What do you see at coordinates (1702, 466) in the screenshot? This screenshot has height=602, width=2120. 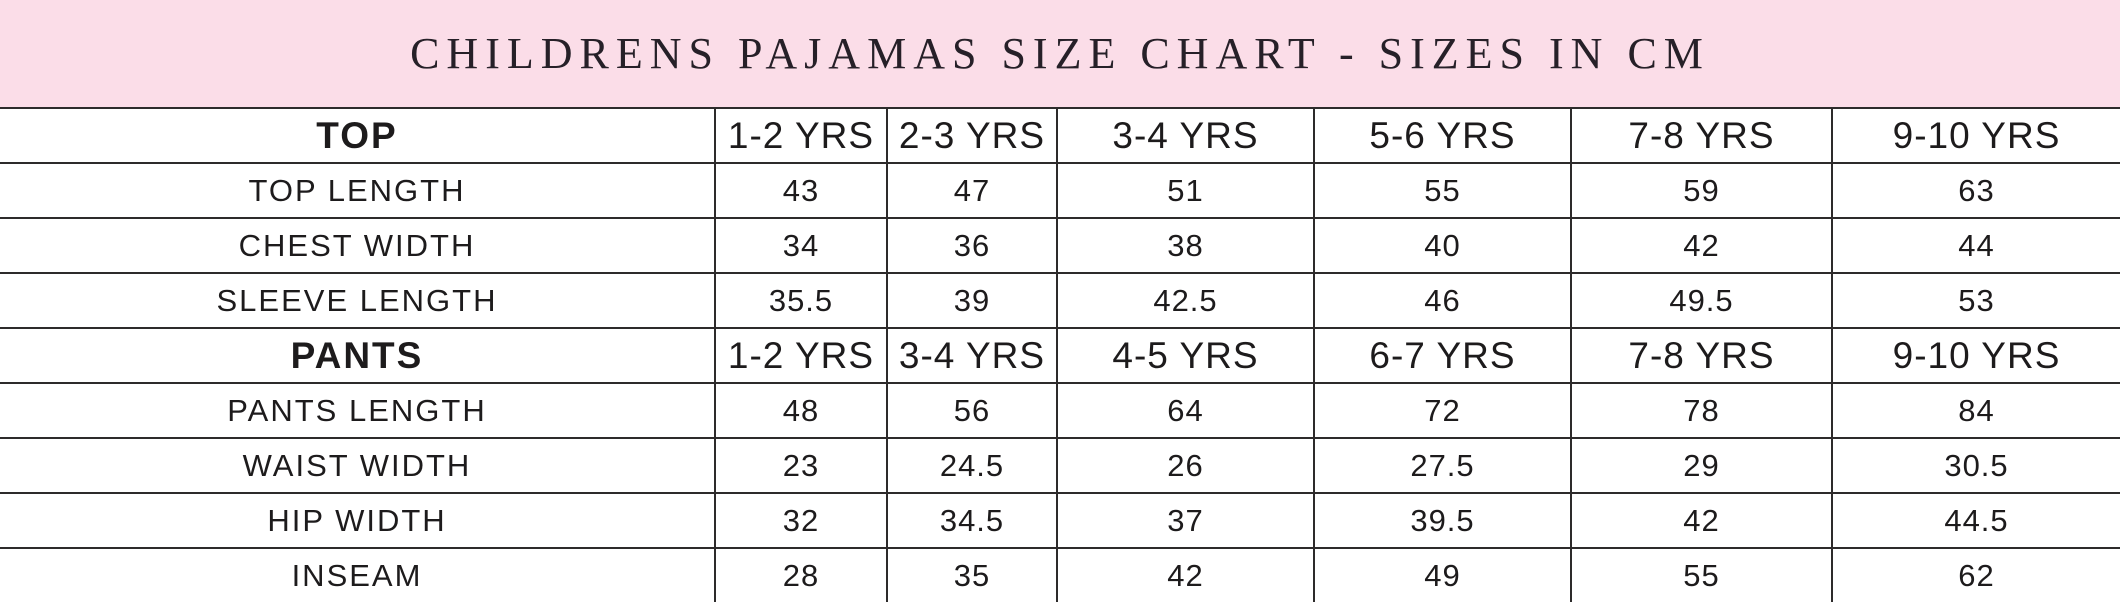 I see `value-cell: 29` at bounding box center [1702, 466].